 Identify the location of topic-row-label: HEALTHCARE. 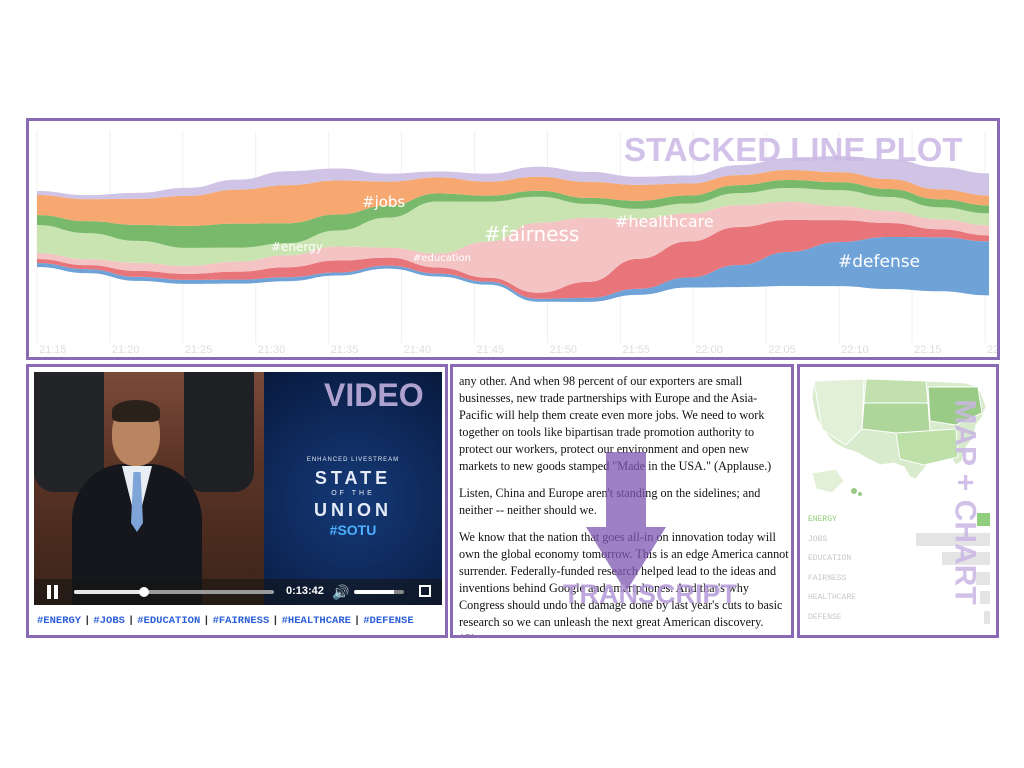
(832, 597).